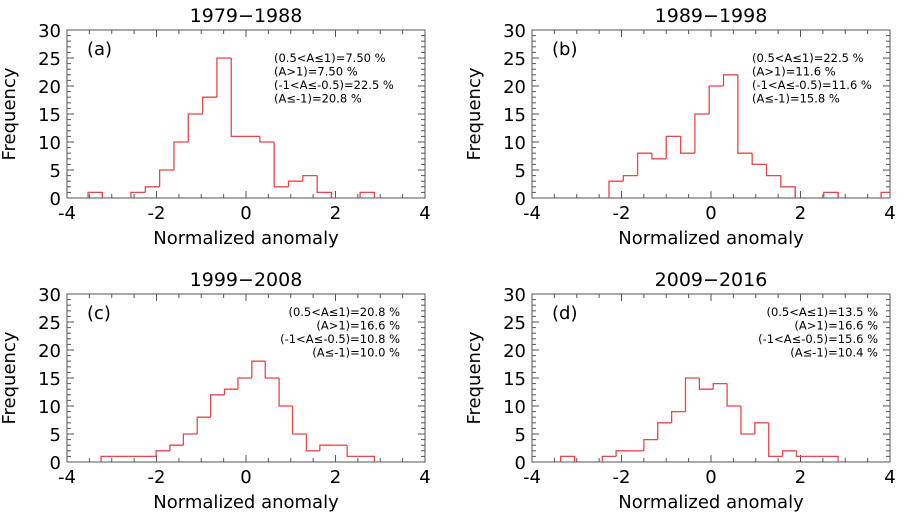 This screenshot has width=904, height=520. What do you see at coordinates (344, 312) in the screenshot?
I see `stat-annotation: (0.5<A≤1)=20.8 %` at bounding box center [344, 312].